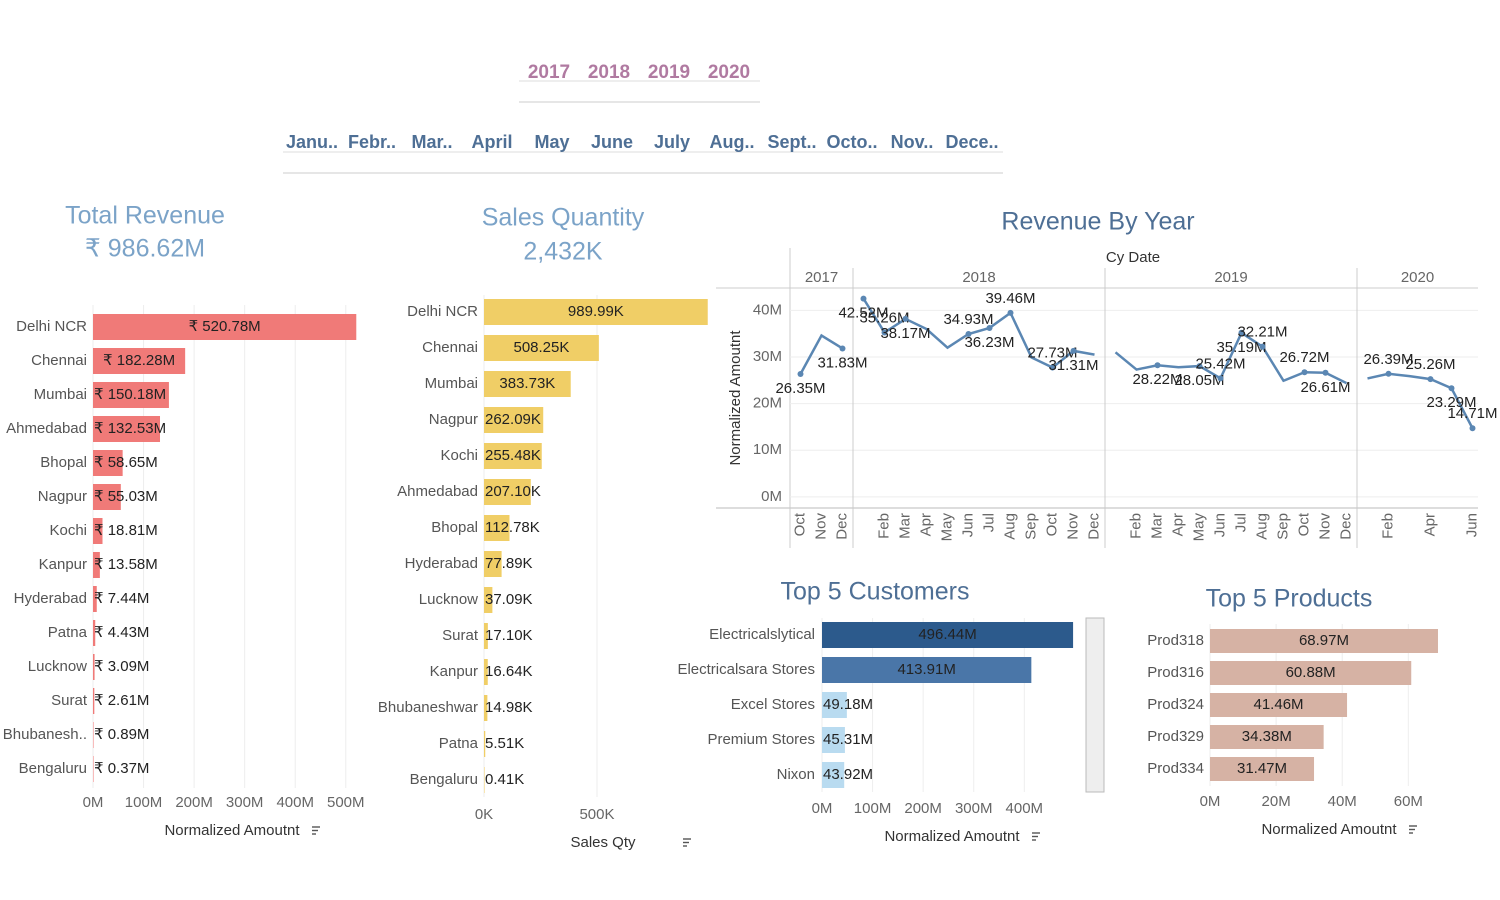 The height and width of the screenshot is (900, 1500). What do you see at coordinates (767, 309) in the screenshot?
I see `y-tick-label: 40M` at bounding box center [767, 309].